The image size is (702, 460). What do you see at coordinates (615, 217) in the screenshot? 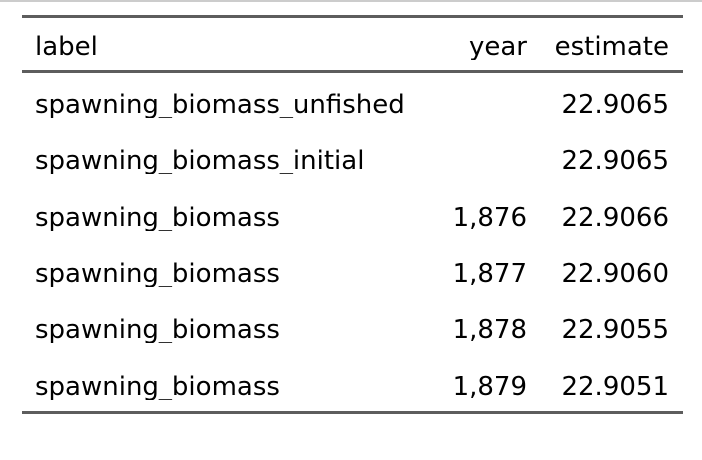
I see `cell-estimate: 22.9066` at bounding box center [615, 217].